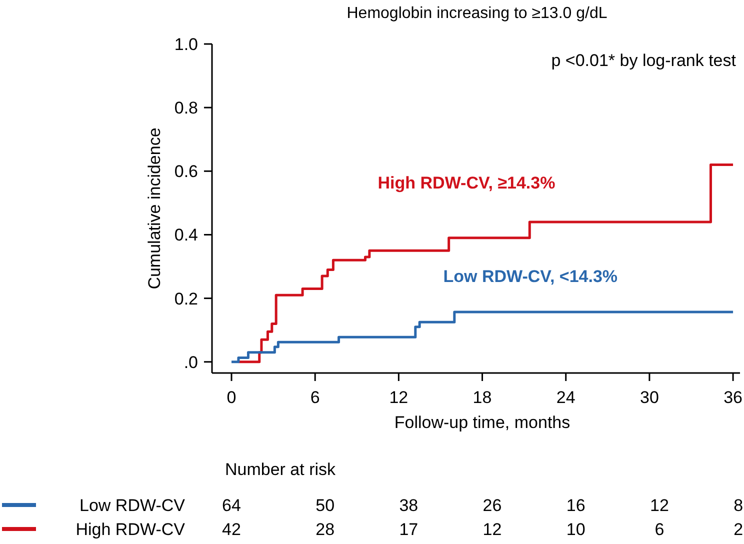 Image resolution: width=744 pixels, height=544 pixels. I want to click on text: 17, so click(408, 529).